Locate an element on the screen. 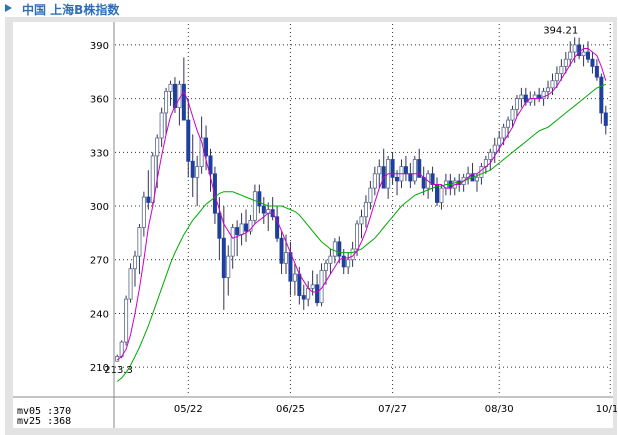 The image size is (618, 435). y-tick-label: 390 is located at coordinates (99, 46).